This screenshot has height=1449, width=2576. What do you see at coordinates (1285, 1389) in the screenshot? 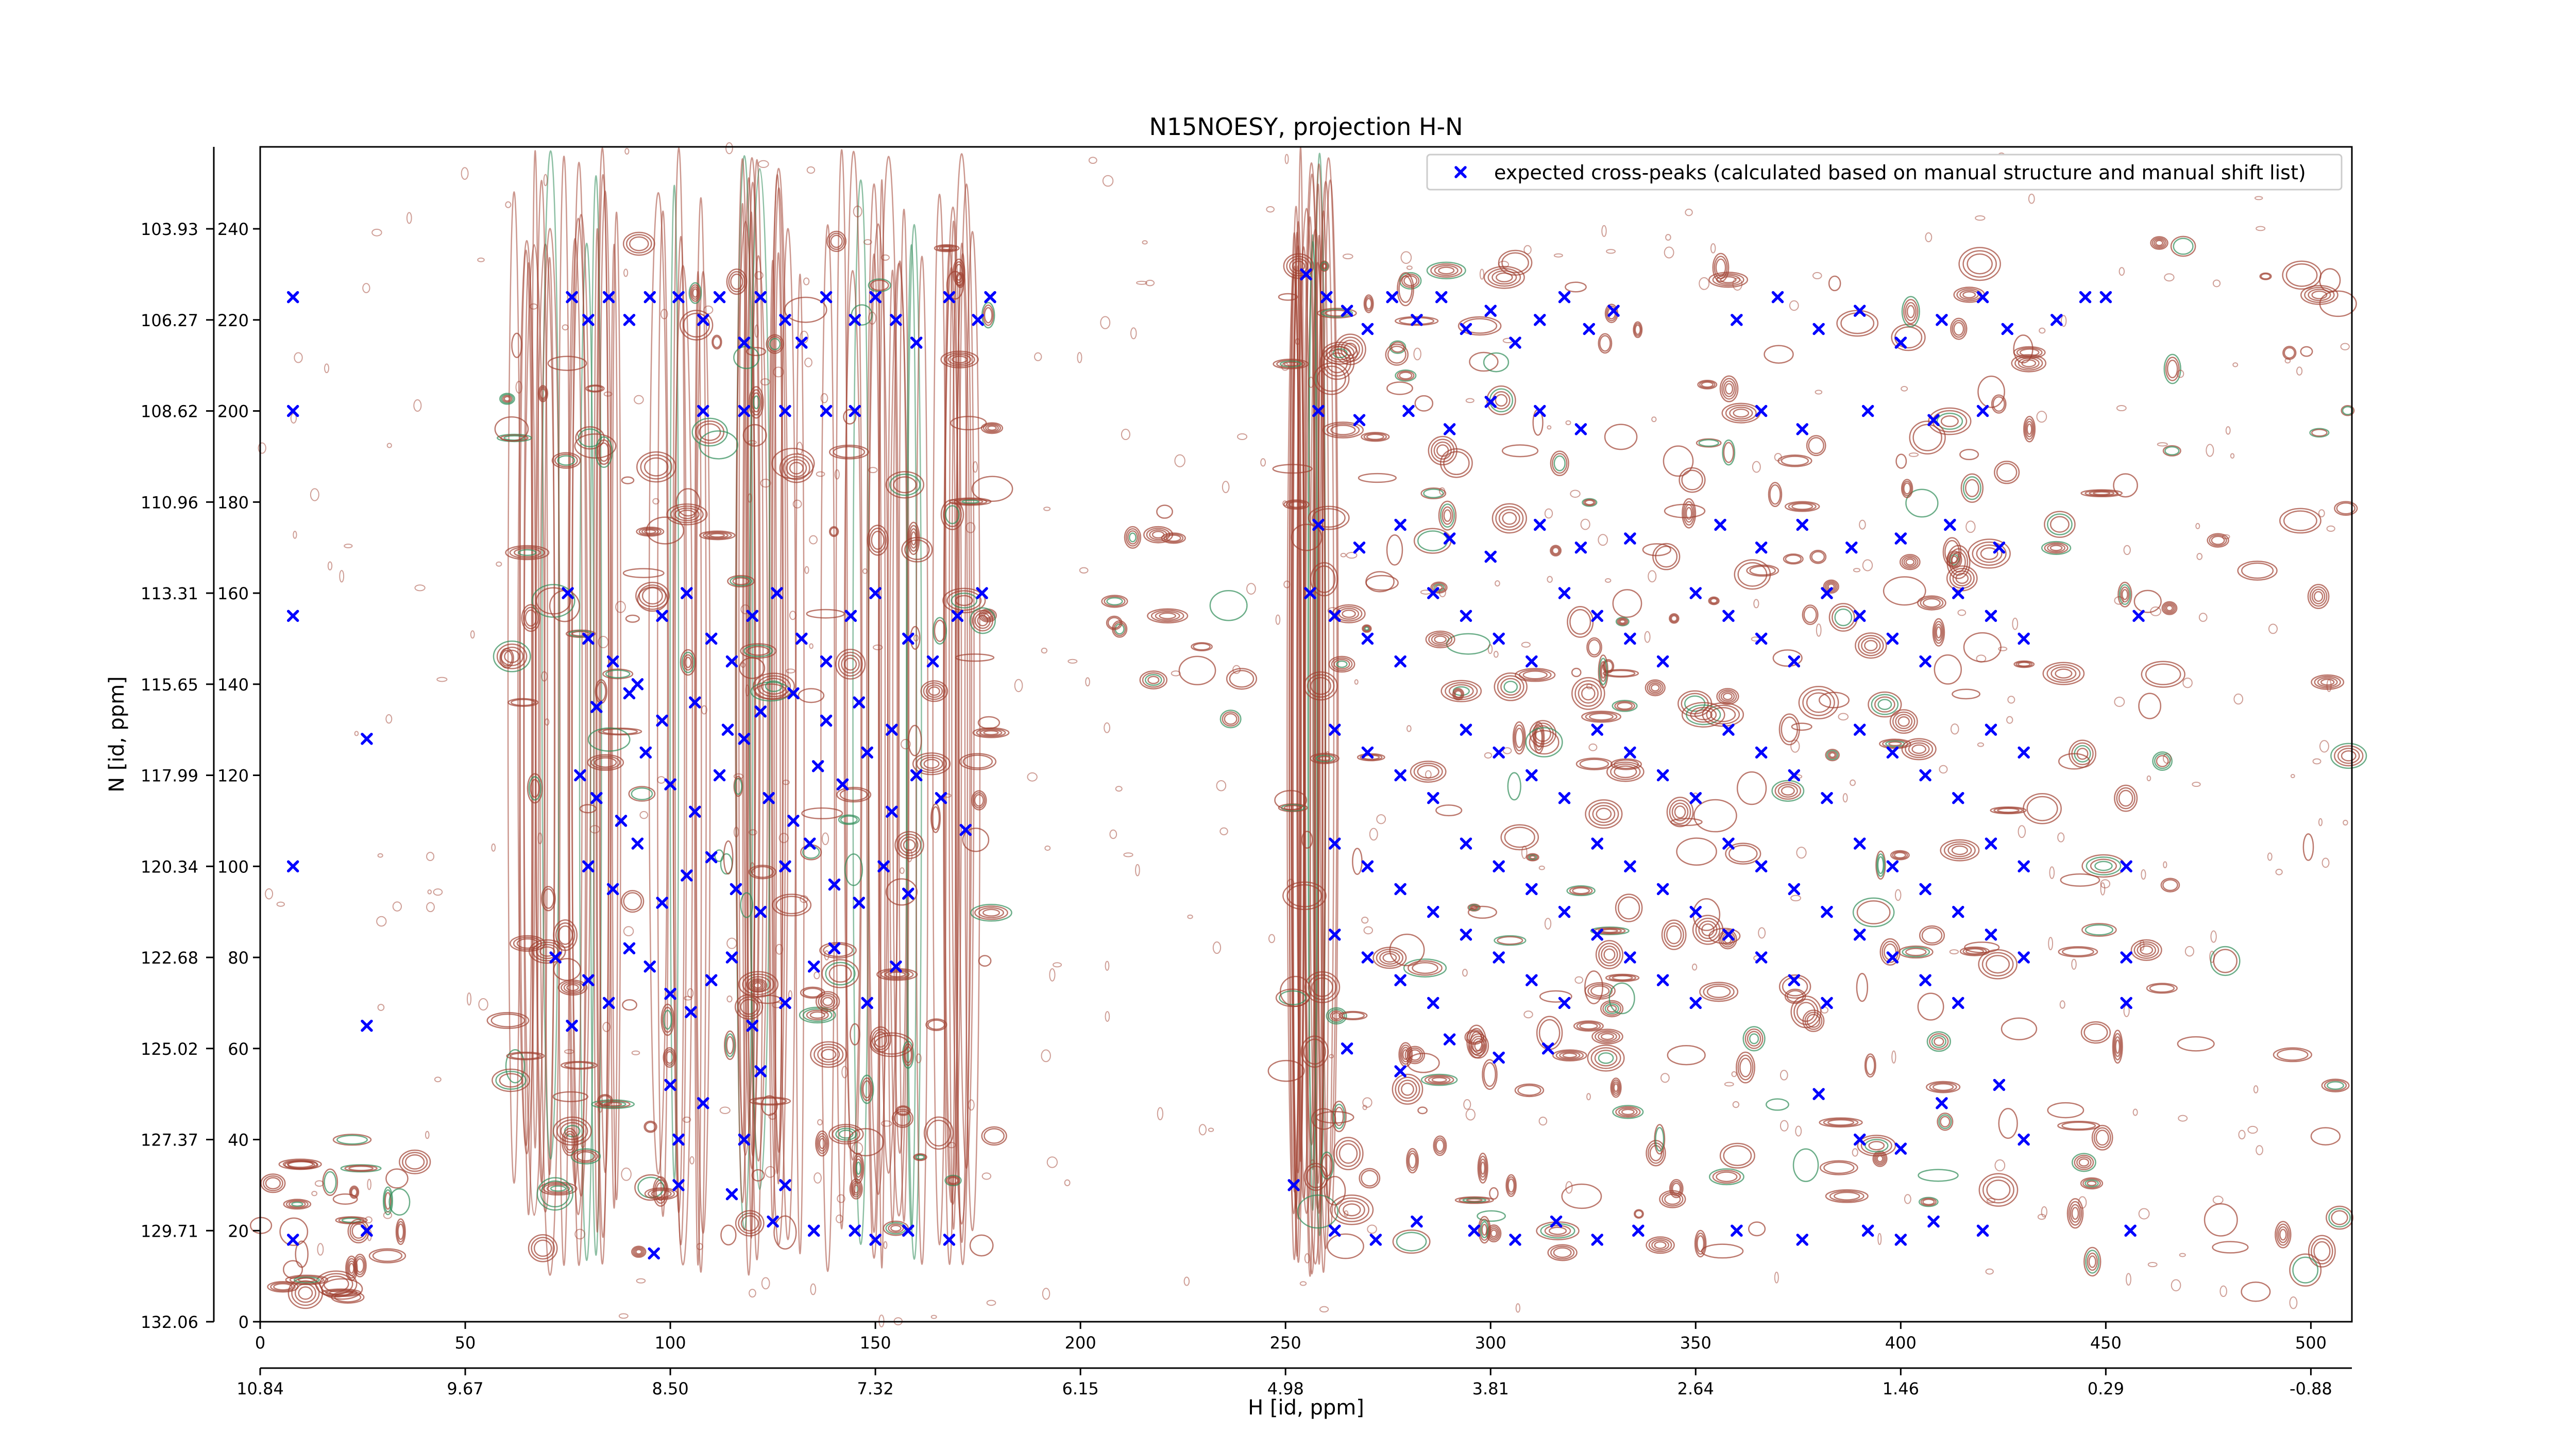
I see `x-tick-label-ppm: 4.98` at bounding box center [1285, 1389].